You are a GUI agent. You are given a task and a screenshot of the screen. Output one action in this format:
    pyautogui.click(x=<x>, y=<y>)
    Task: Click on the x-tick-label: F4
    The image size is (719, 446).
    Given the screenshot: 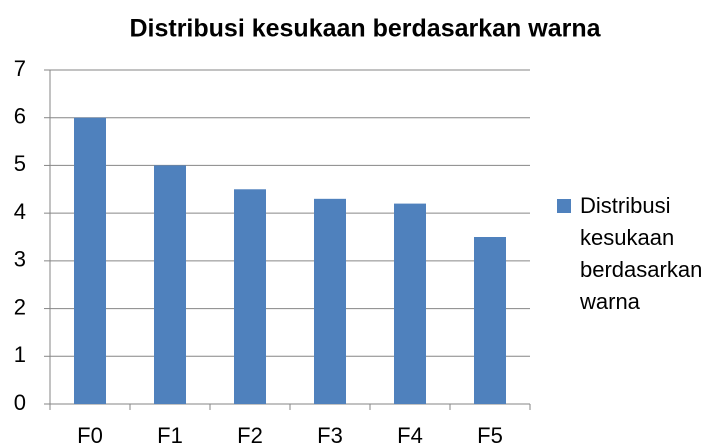 What is the action you would take?
    pyautogui.click(x=410, y=434)
    